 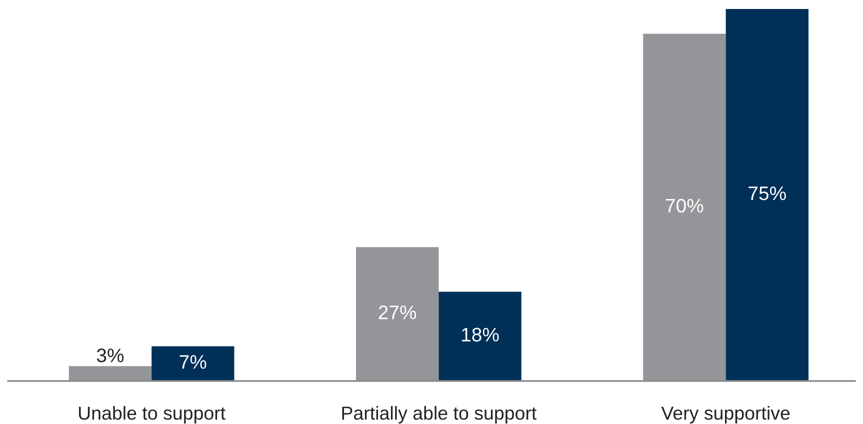 What do you see at coordinates (110, 355) in the screenshot?
I see `data-label: 3%` at bounding box center [110, 355].